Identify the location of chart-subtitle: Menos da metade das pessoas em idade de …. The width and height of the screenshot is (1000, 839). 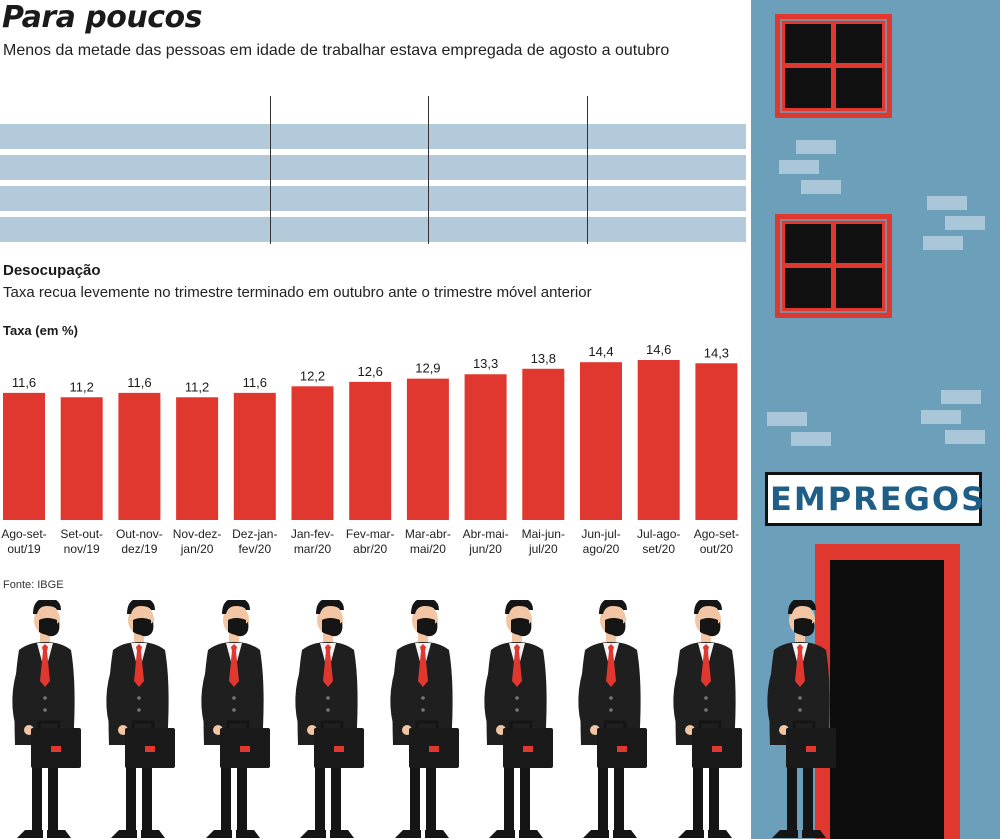
(336, 50).